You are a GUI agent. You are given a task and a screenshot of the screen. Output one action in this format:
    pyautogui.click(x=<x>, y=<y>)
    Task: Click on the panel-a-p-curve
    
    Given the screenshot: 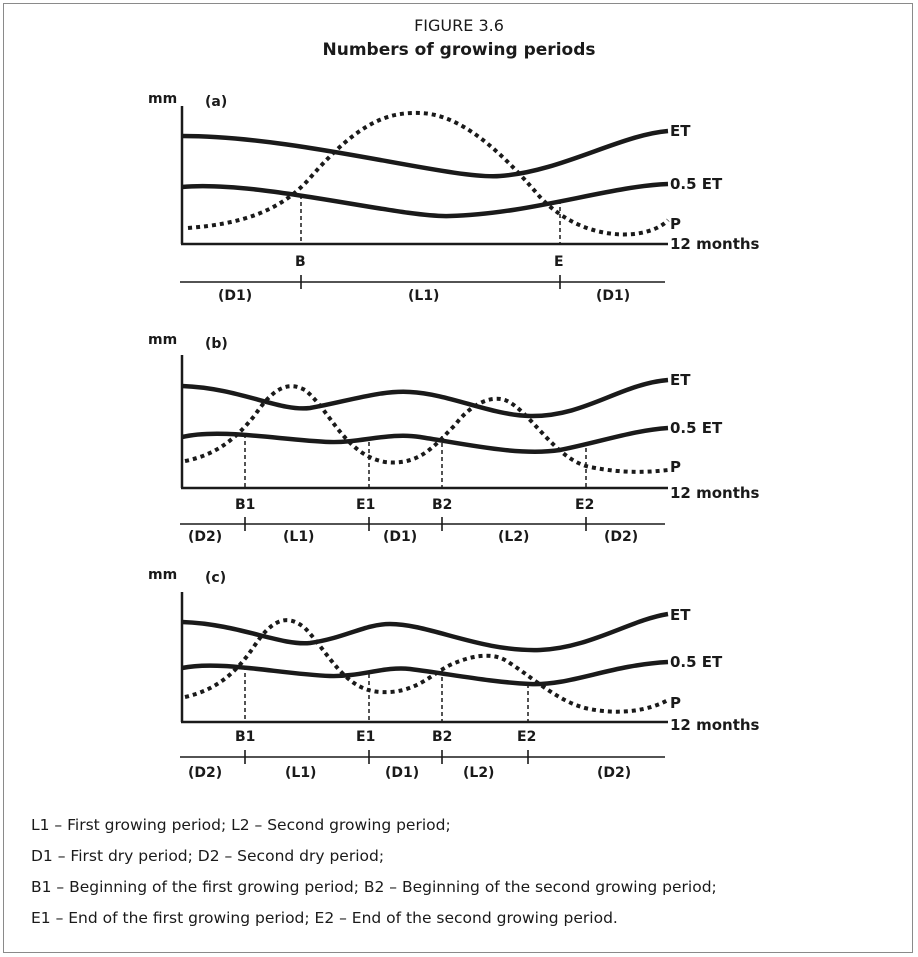 What is the action you would take?
    pyautogui.click(x=428, y=173)
    